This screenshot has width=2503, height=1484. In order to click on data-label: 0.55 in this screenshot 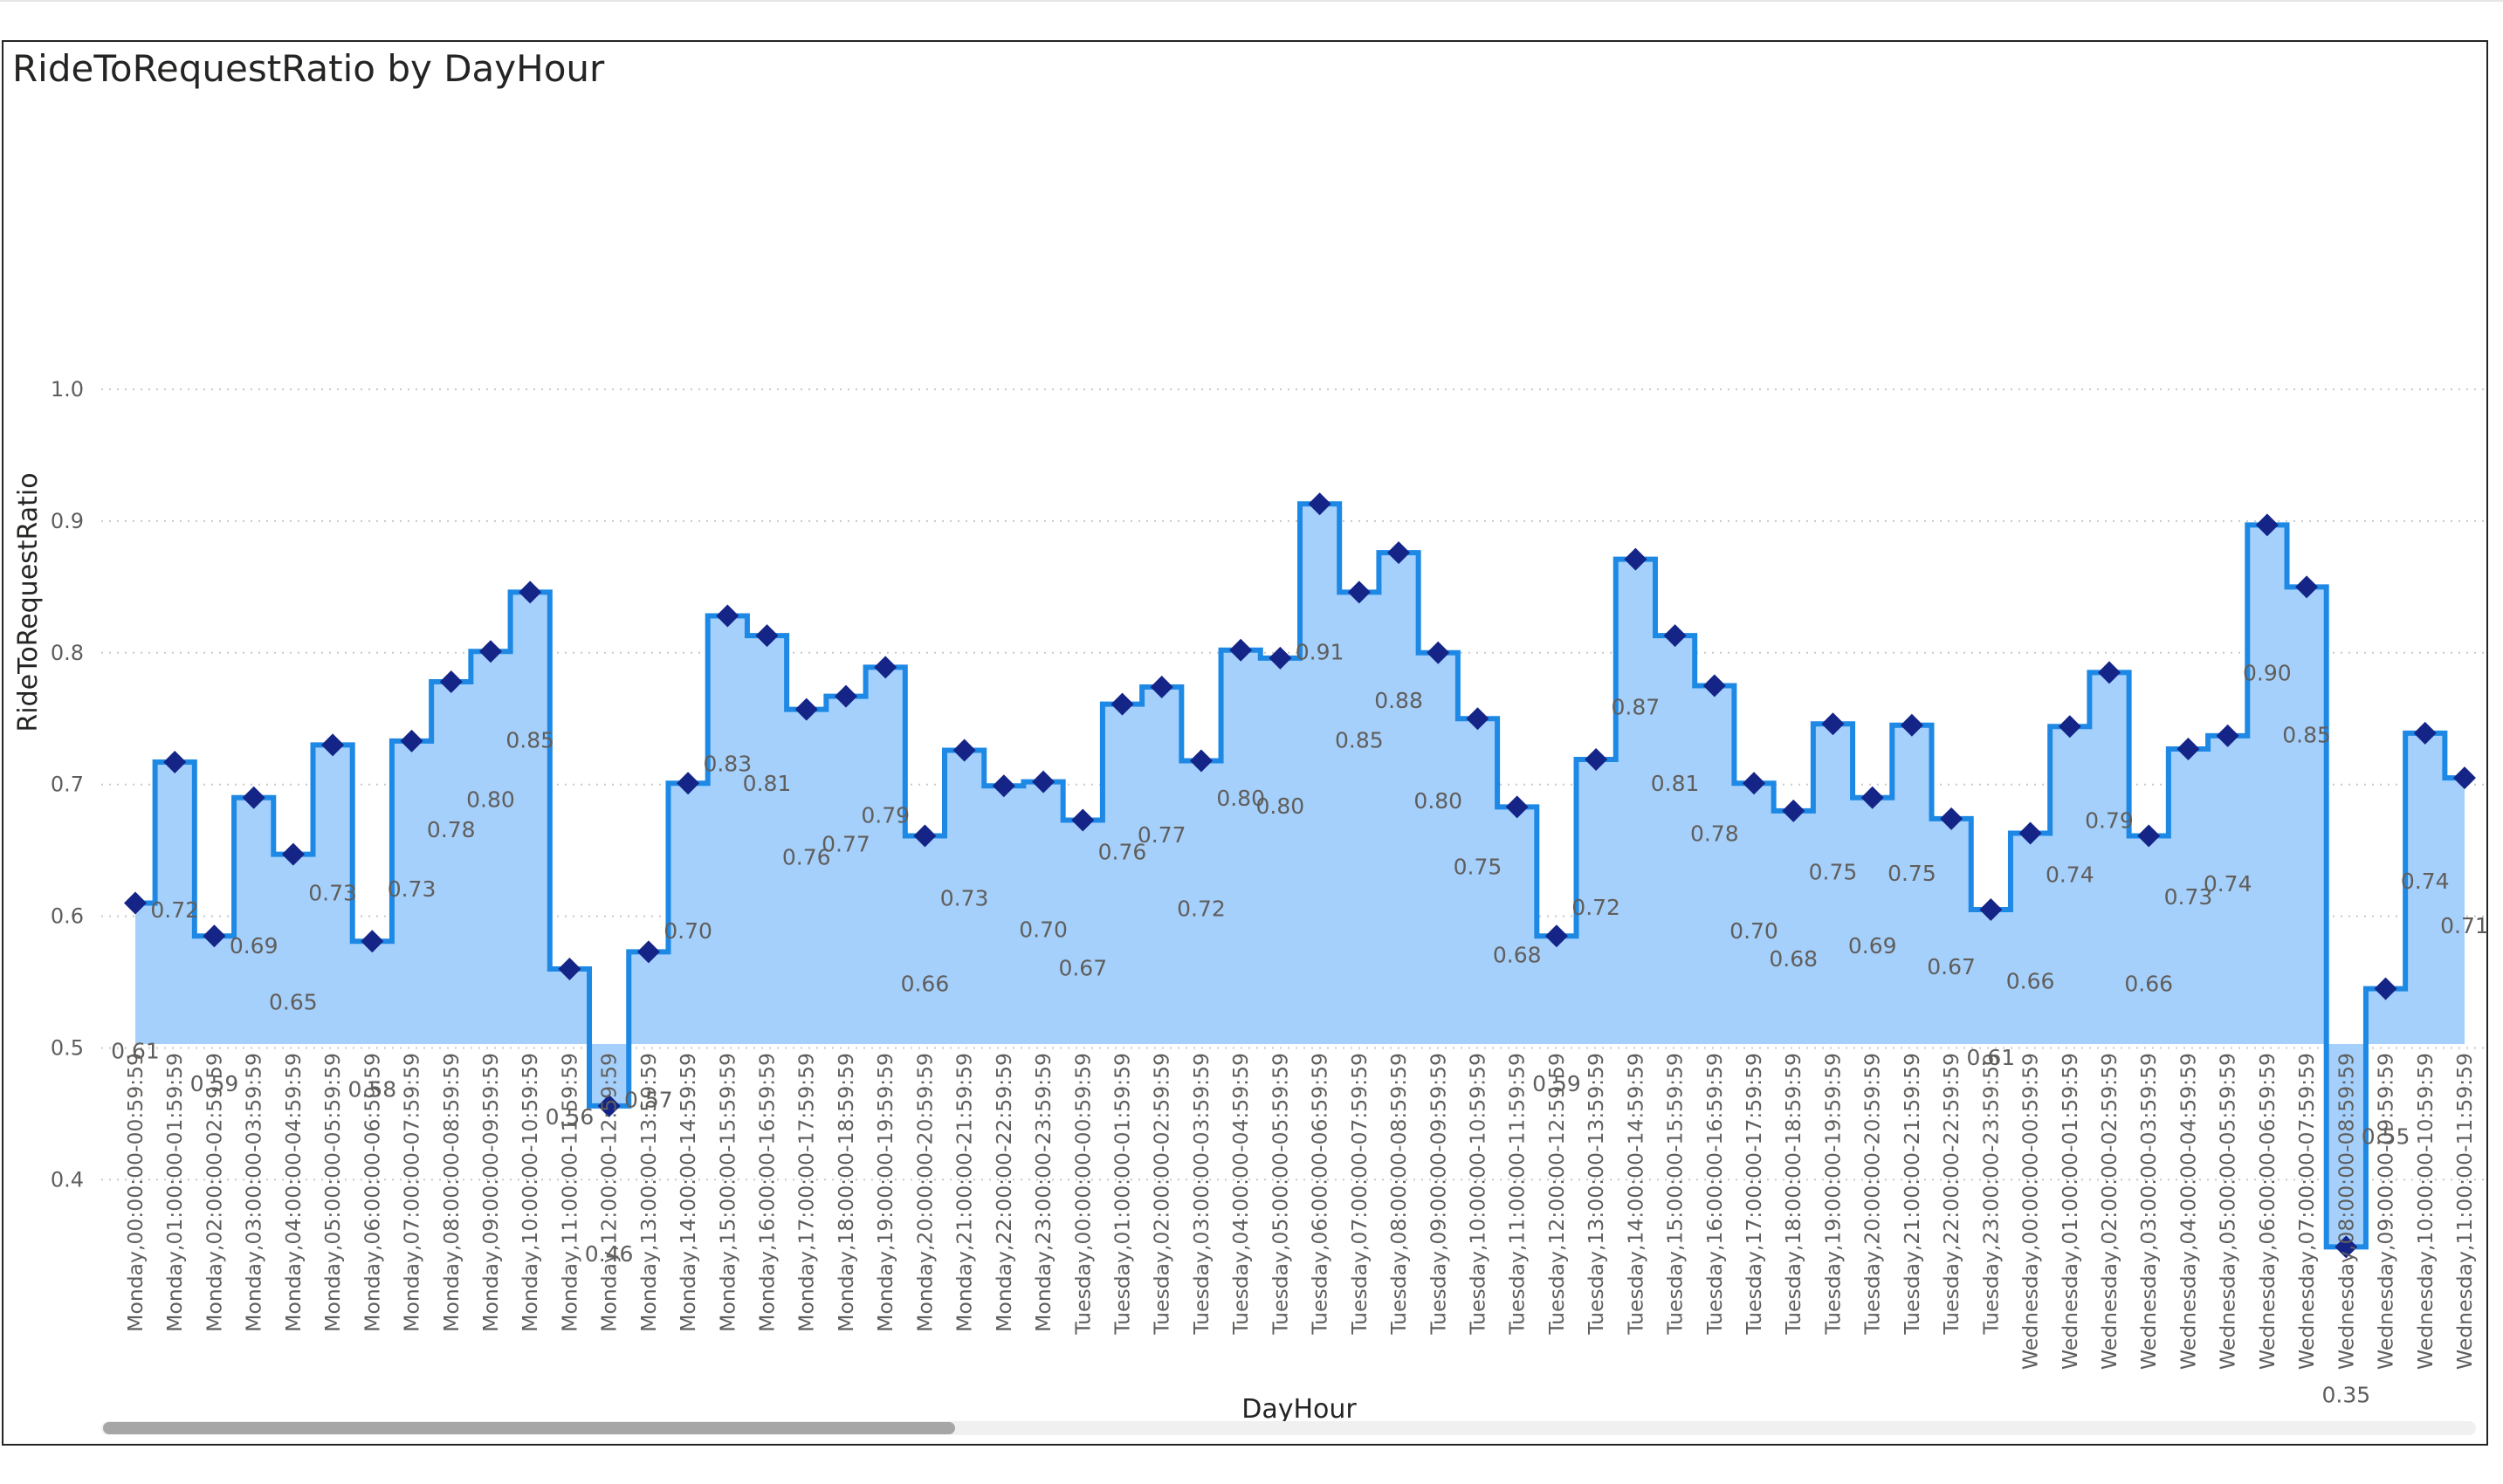, I will do `click(2386, 1137)`.